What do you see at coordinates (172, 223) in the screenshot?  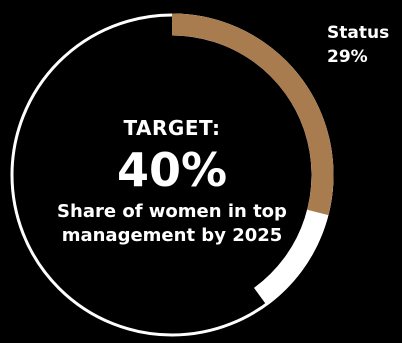 I see `target-description: Share of women in top management by 2025` at bounding box center [172, 223].